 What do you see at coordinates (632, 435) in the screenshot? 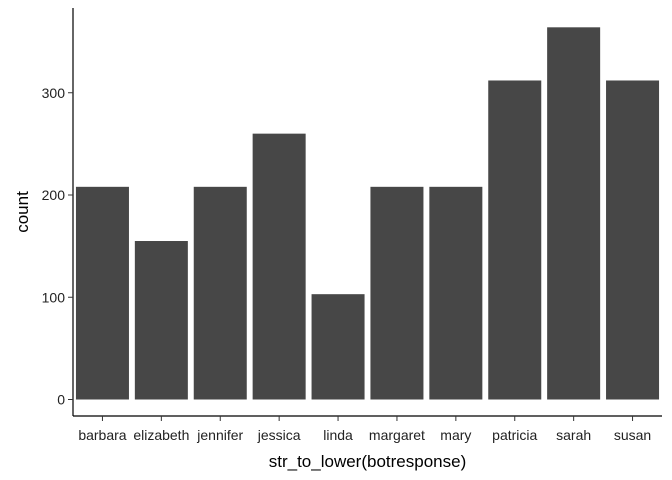
I see `x-tick-label: susan` at bounding box center [632, 435].